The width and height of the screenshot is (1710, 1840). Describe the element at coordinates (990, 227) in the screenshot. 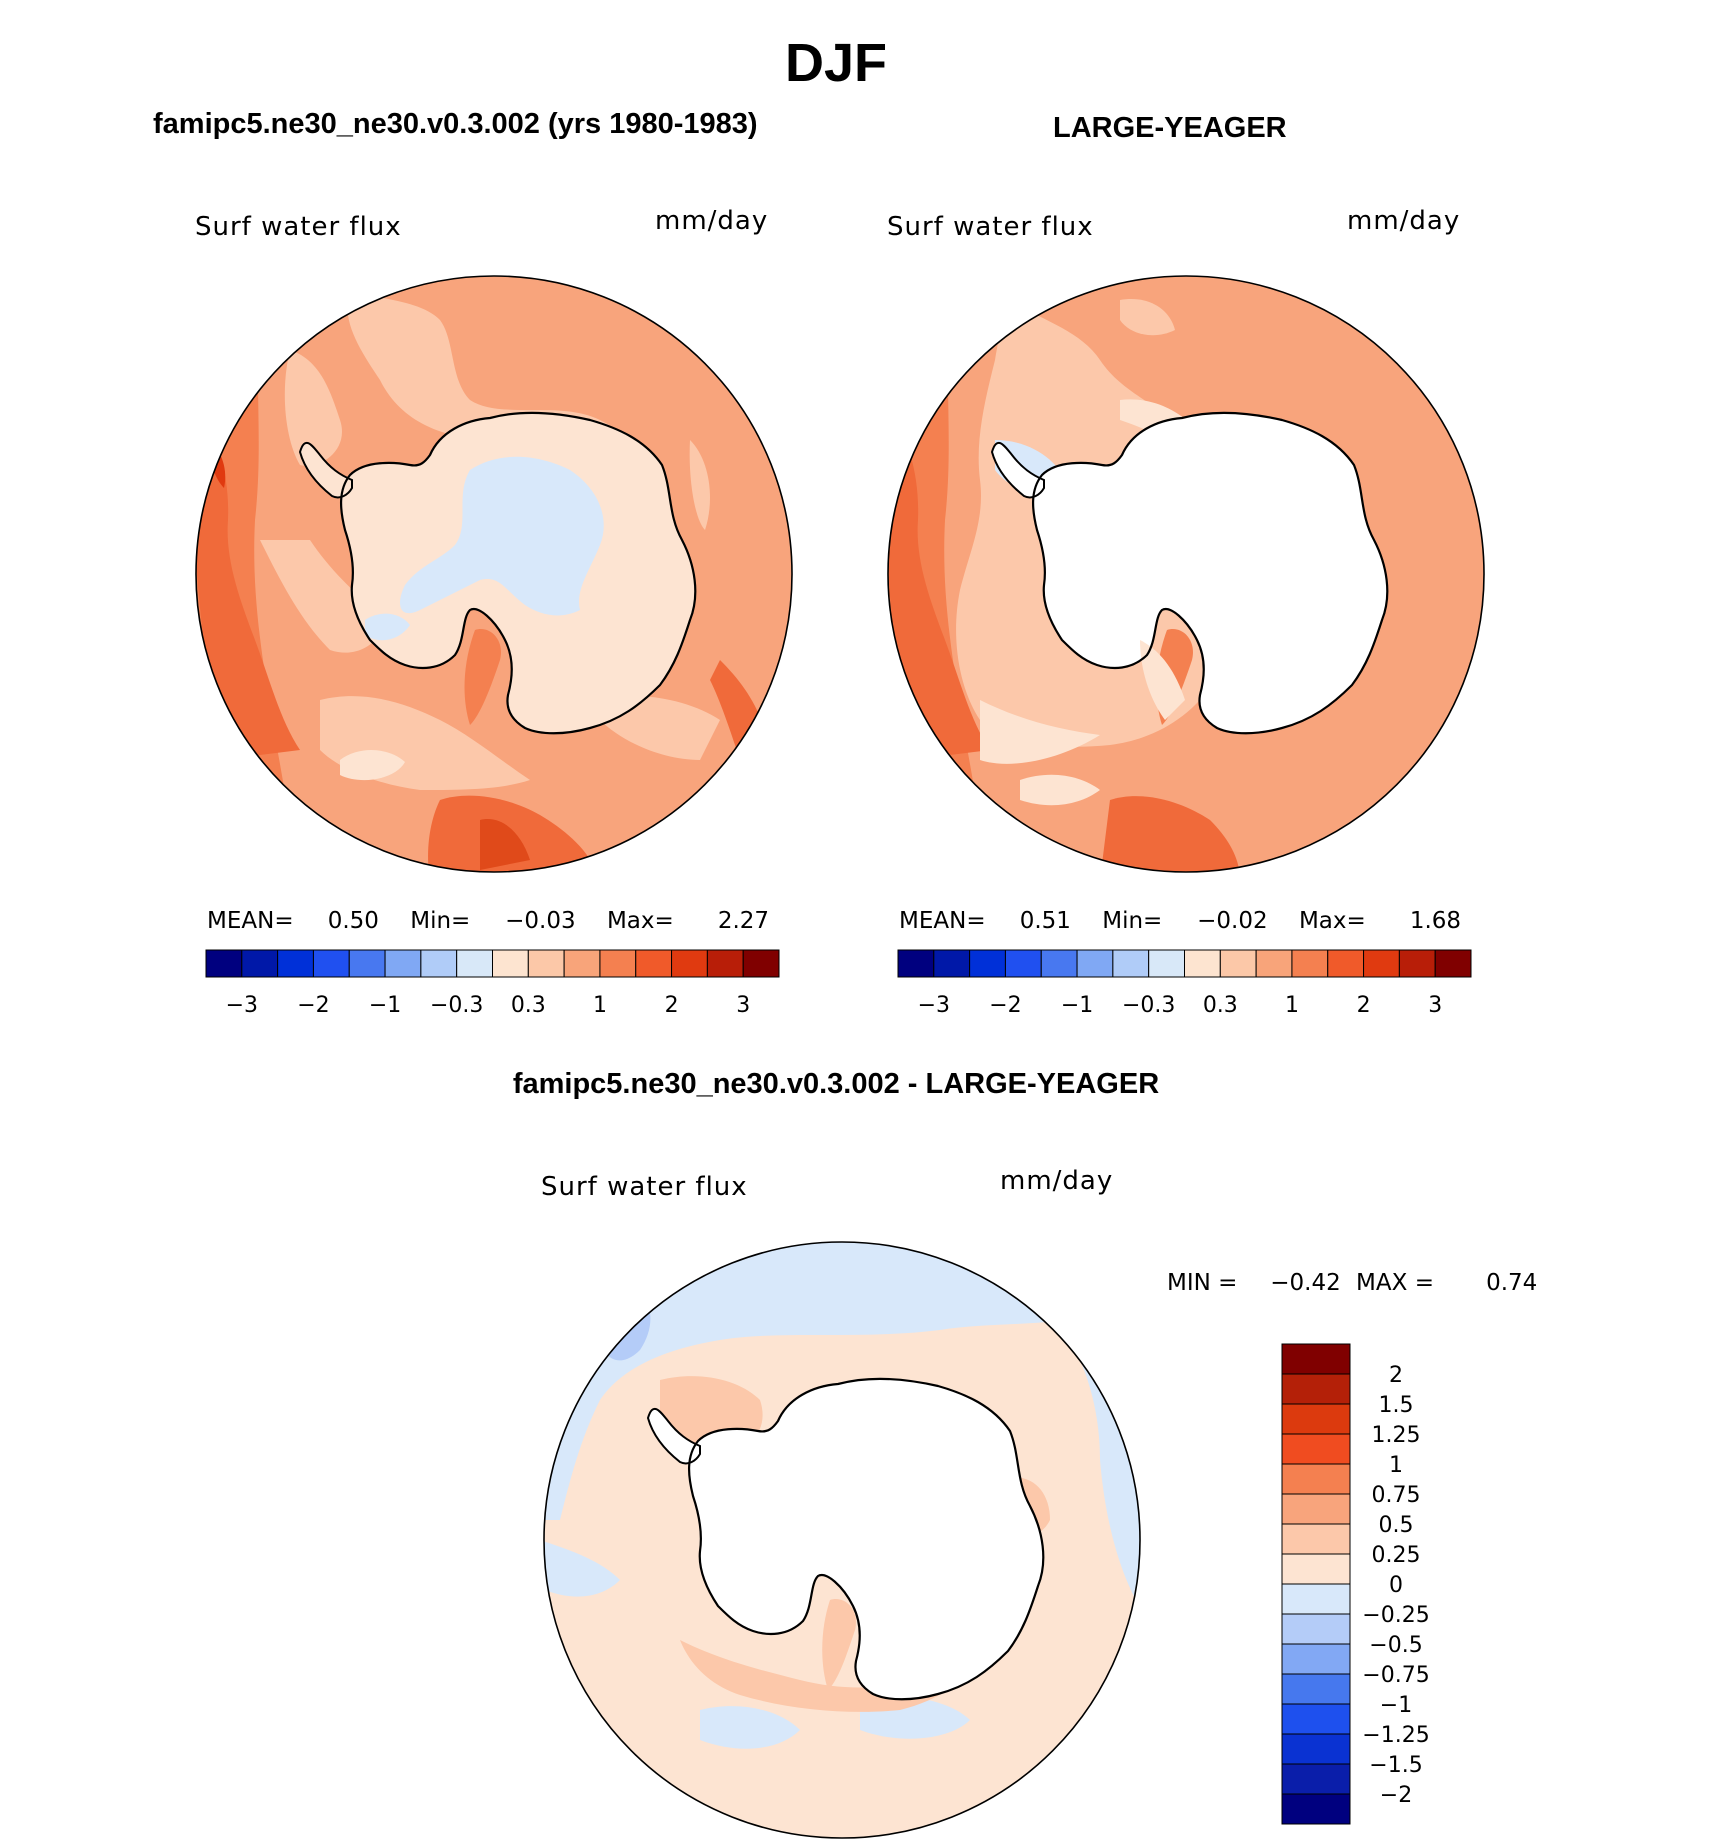

I see `obs-variable-label: Surf water flux` at that location.